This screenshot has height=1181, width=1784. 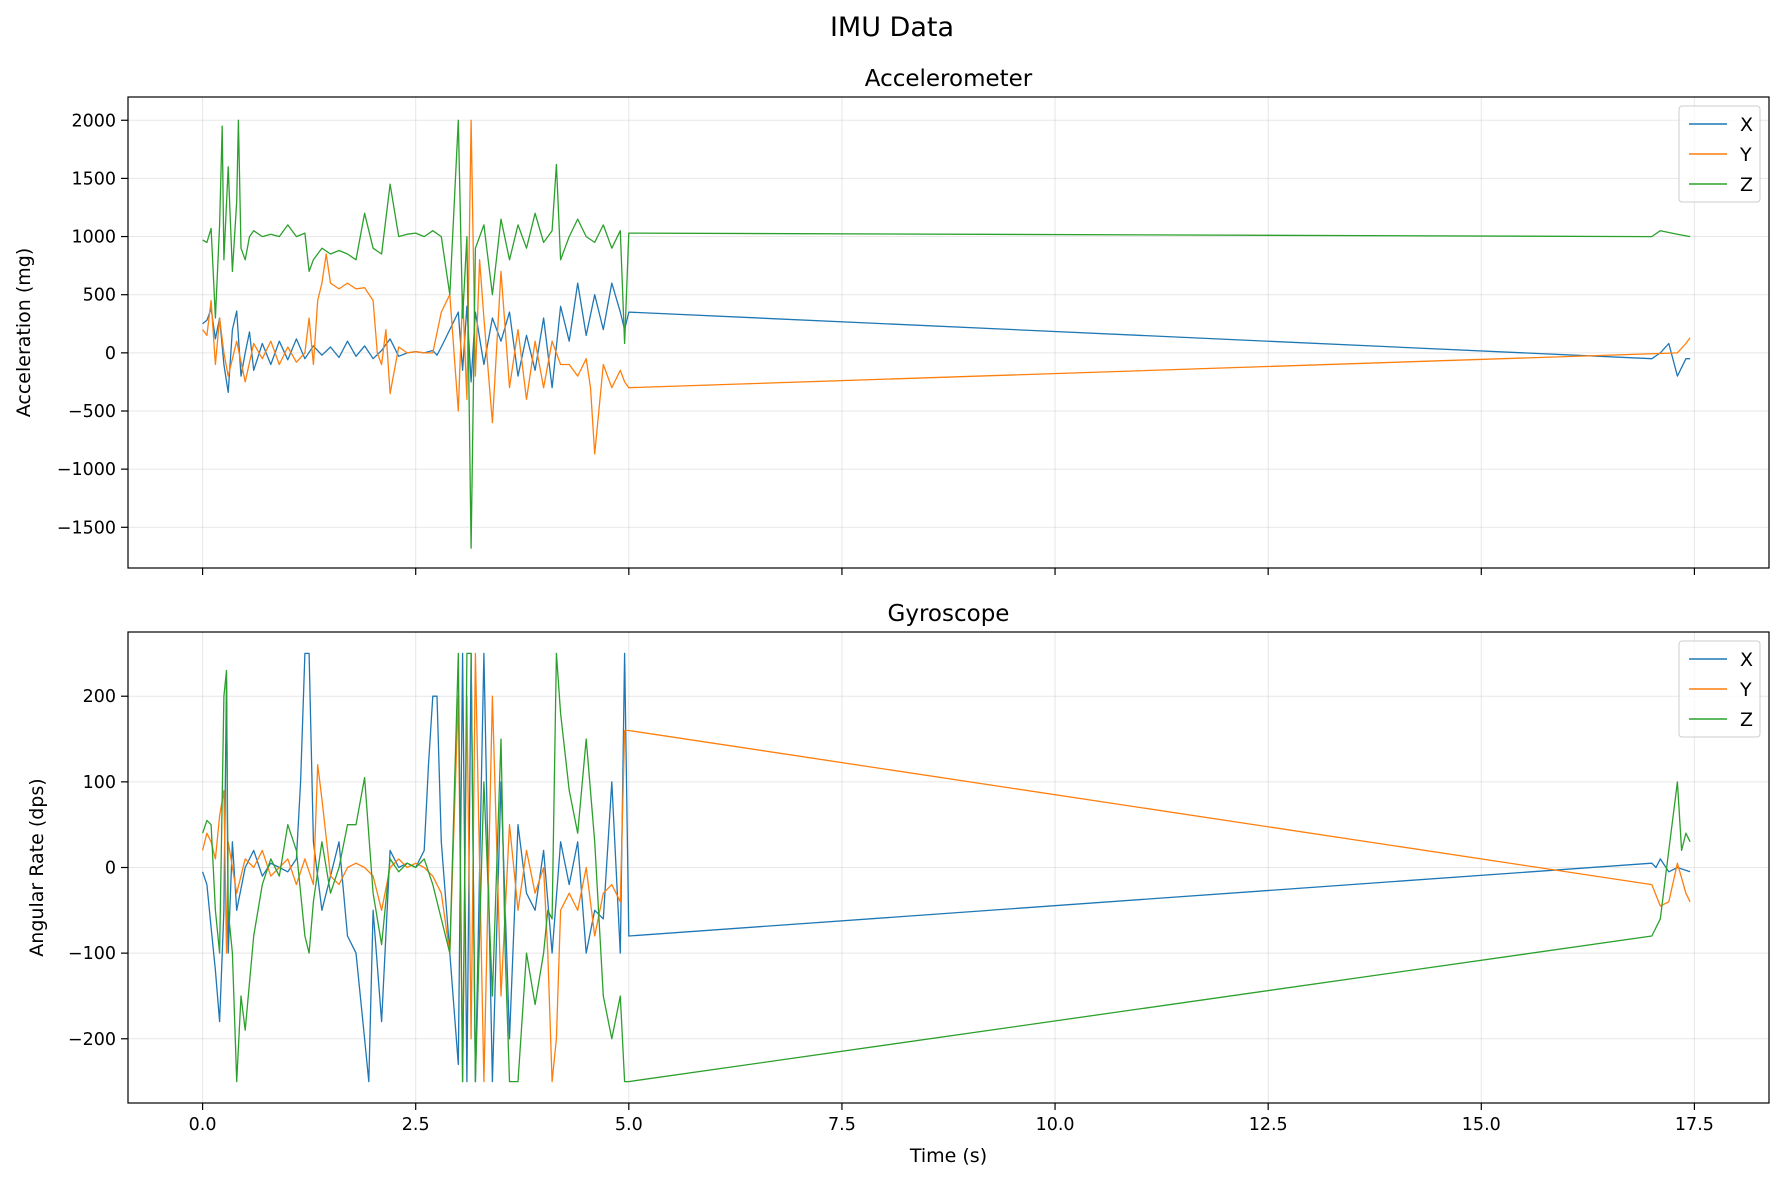 What do you see at coordinates (92, 1040) in the screenshot?
I see `y-tick-label: −200` at bounding box center [92, 1040].